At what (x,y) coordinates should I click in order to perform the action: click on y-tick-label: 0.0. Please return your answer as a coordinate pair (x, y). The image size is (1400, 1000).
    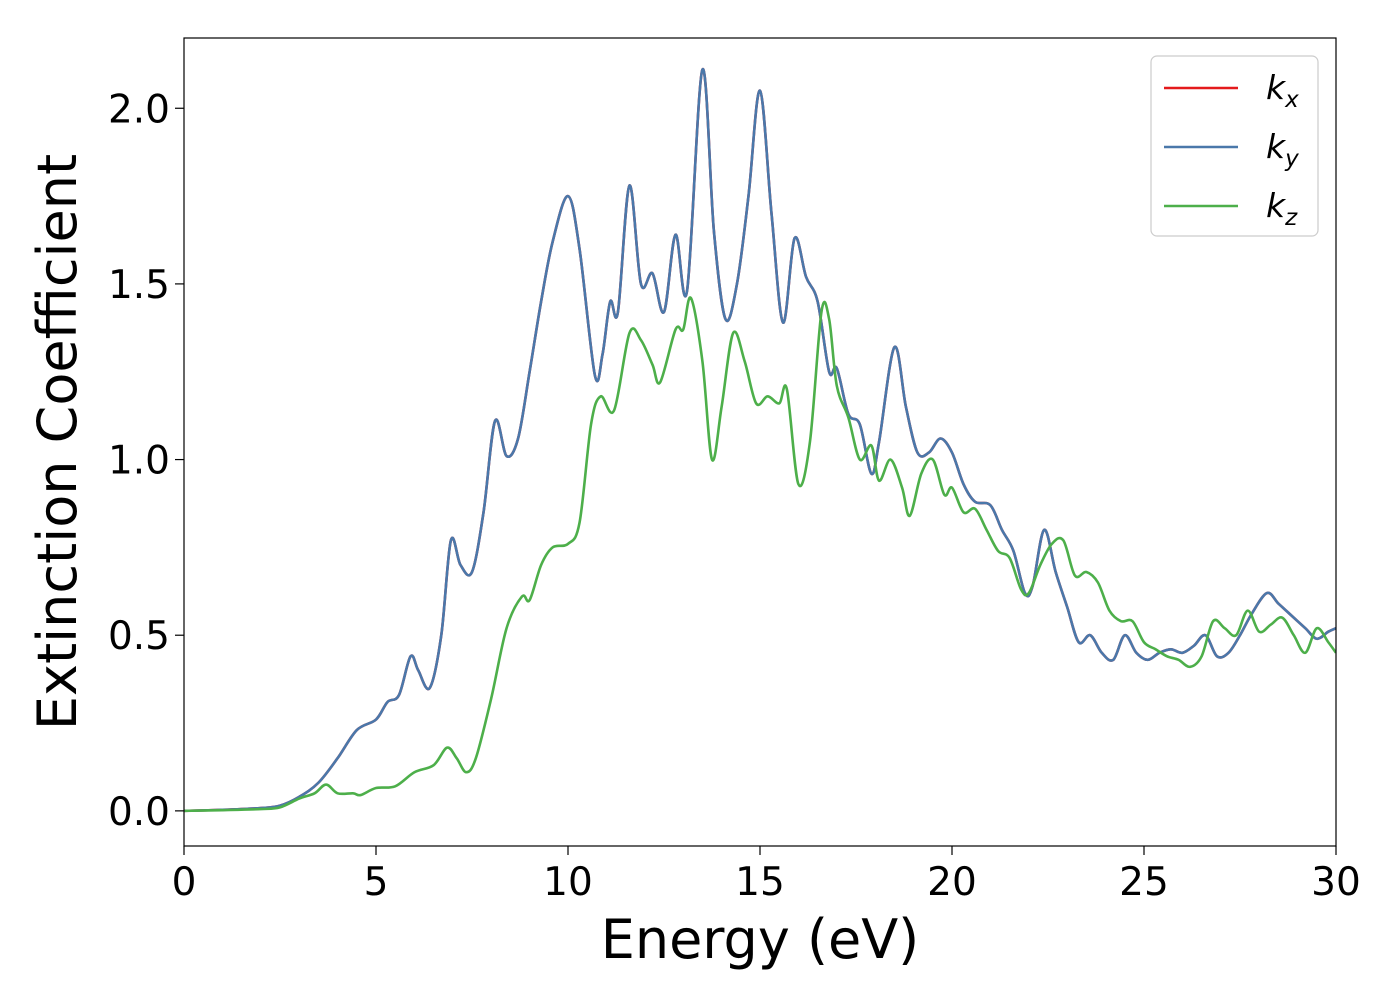
    Looking at the image, I should click on (139, 812).